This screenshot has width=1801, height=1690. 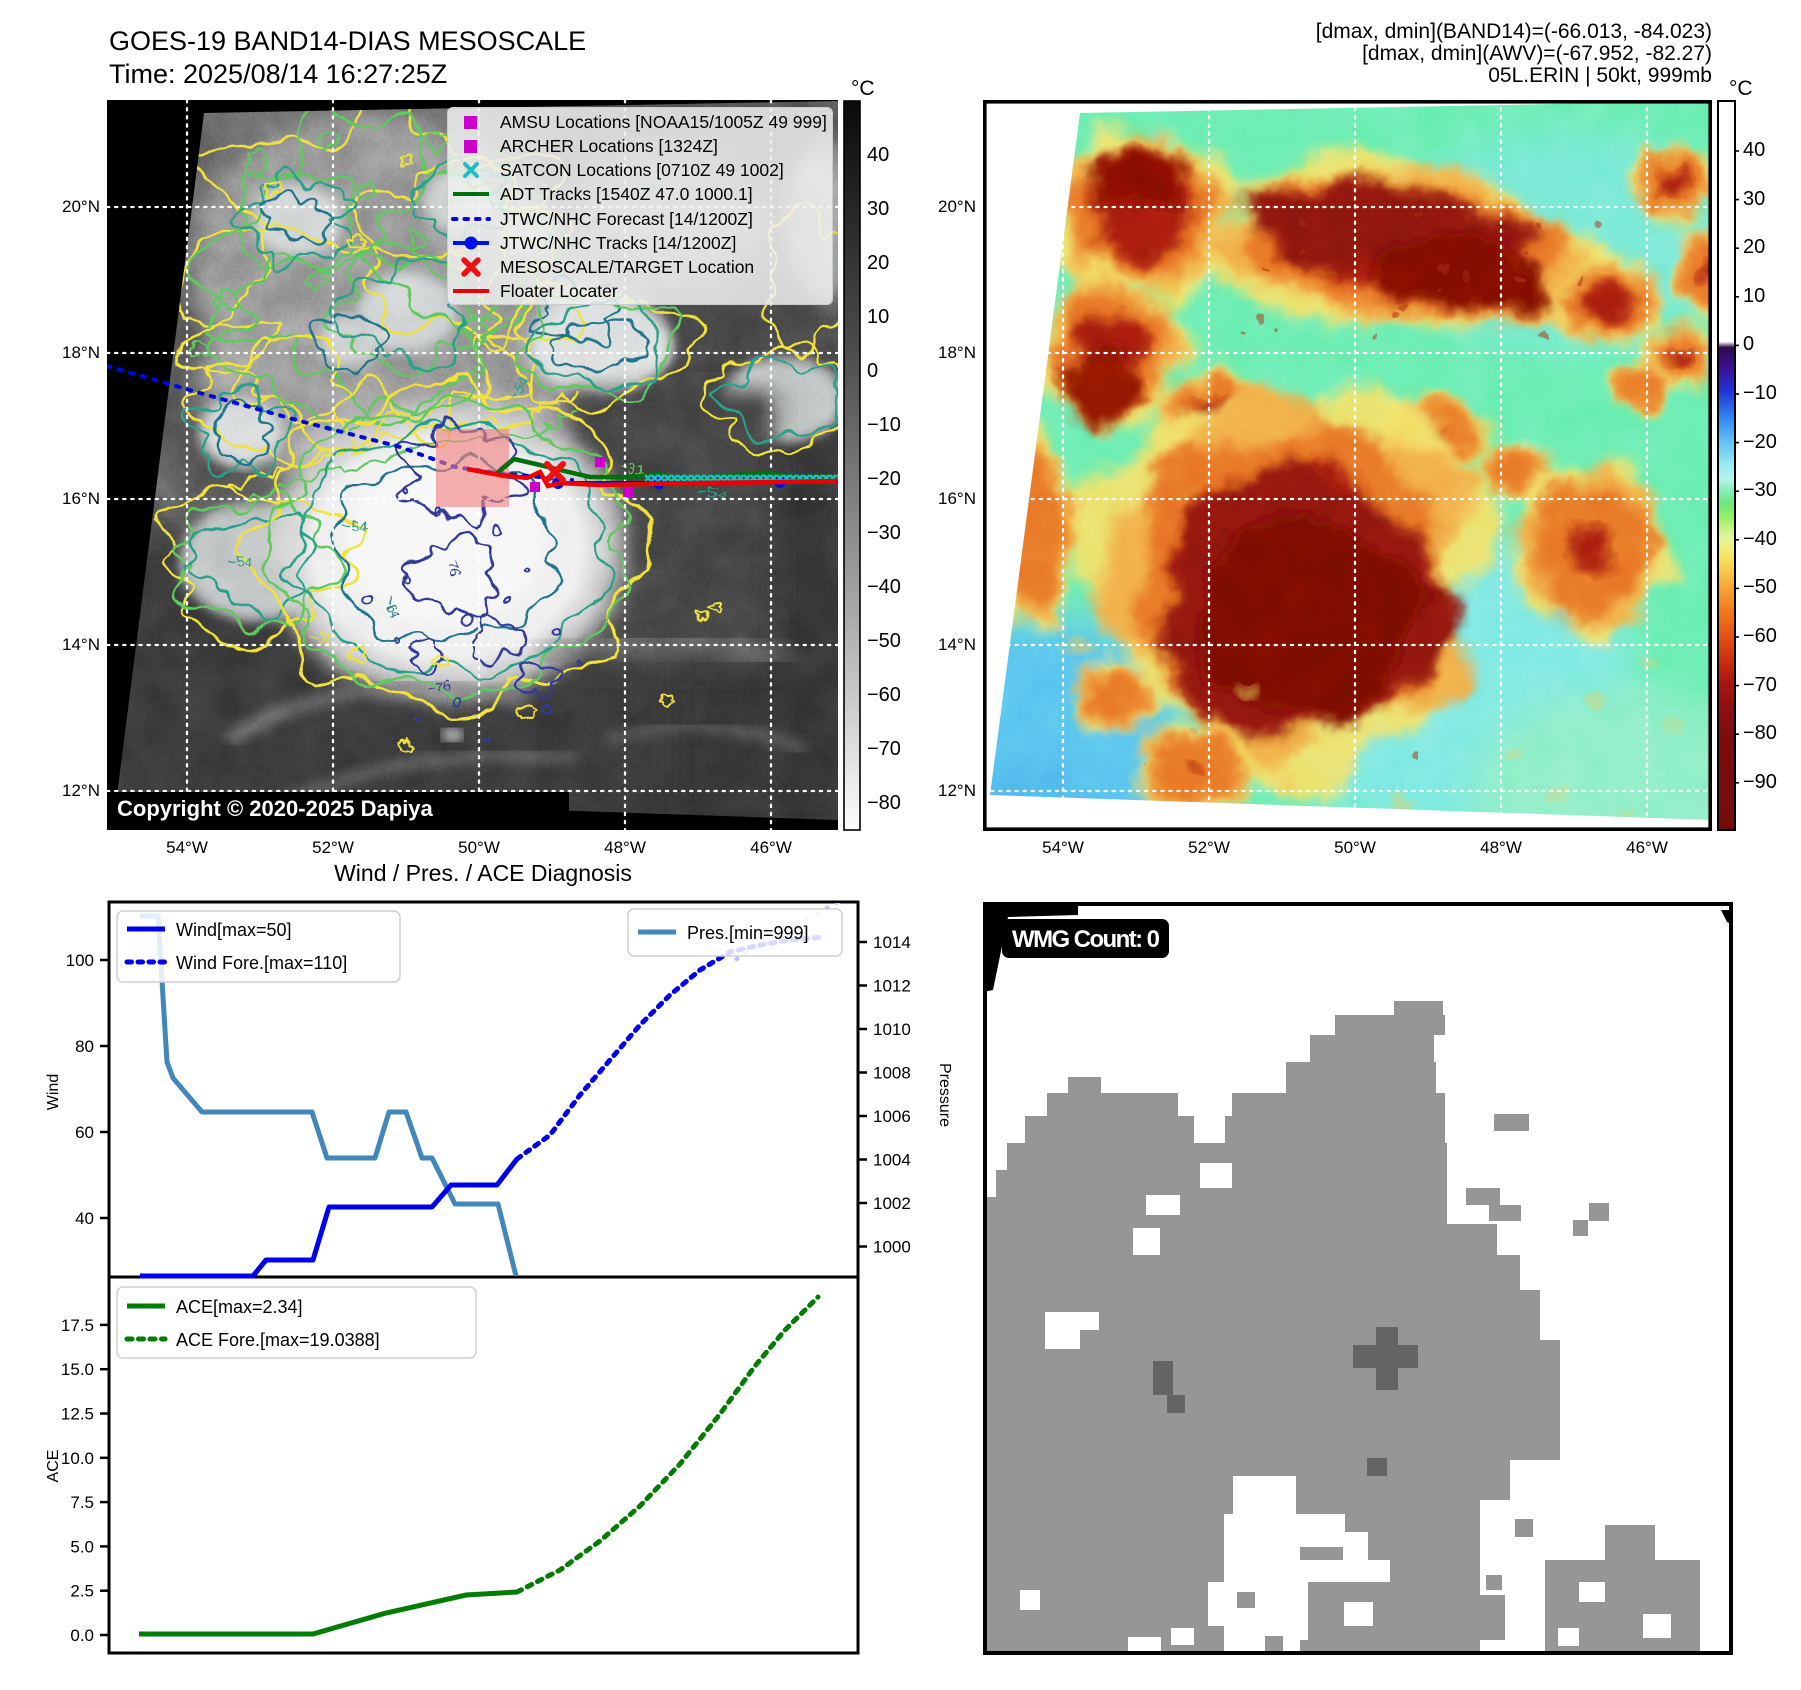 I want to click on svg-text: 1002, so click(x=892, y=1203).